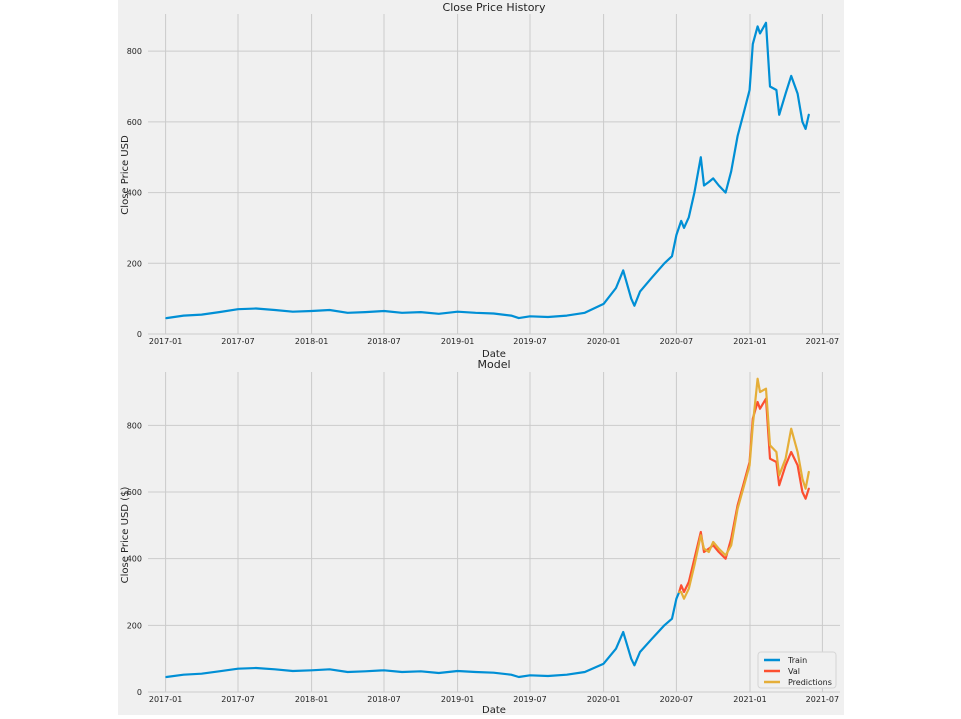  What do you see at coordinates (125, 535) in the screenshot?
I see `y-axis-label: Close Price USD ($)` at bounding box center [125, 535].